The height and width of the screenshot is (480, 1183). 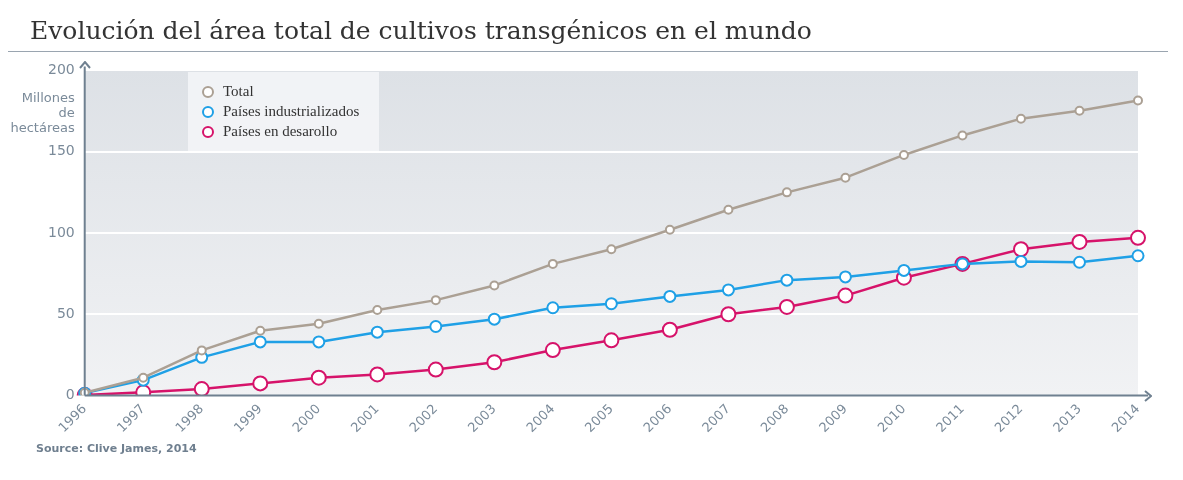 I want to click on y-tick-label: 50, so click(x=65, y=312).